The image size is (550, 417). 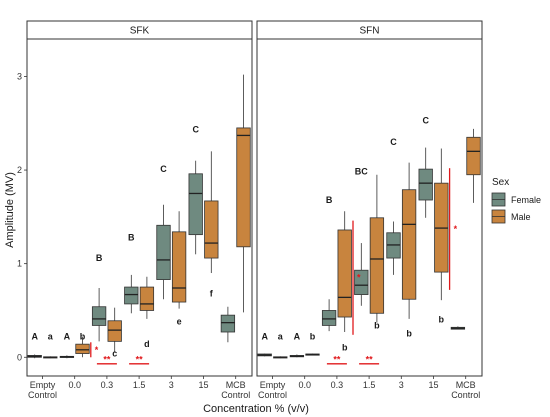 I want to click on box-sfk-mcb-control-female, so click(x=228, y=323).